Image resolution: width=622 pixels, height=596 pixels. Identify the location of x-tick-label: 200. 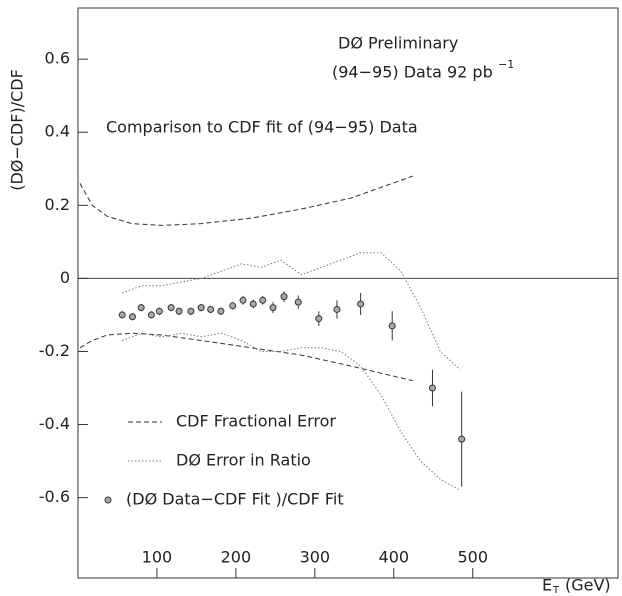
(236, 557).